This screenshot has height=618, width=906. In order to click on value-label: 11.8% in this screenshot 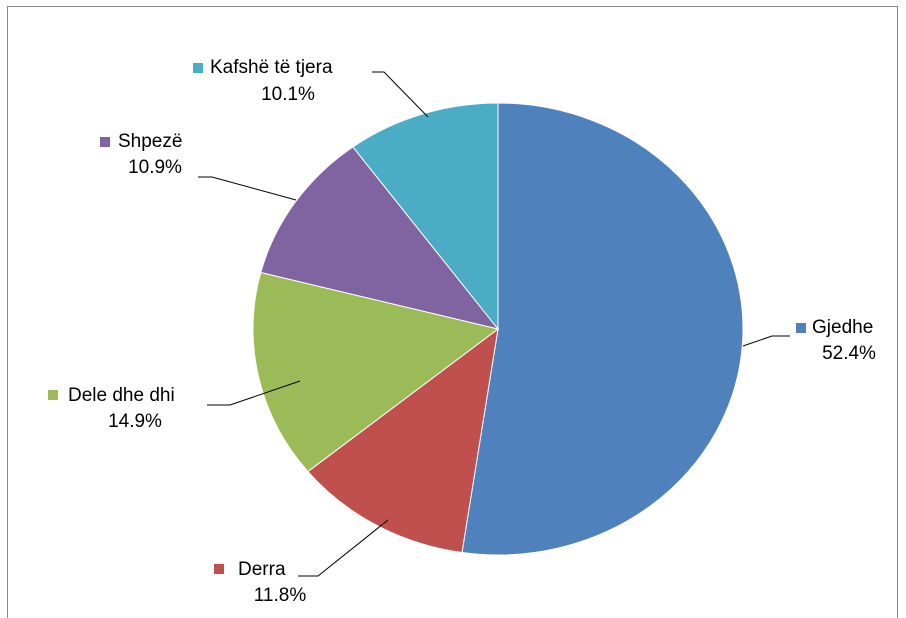, I will do `click(280, 595)`.